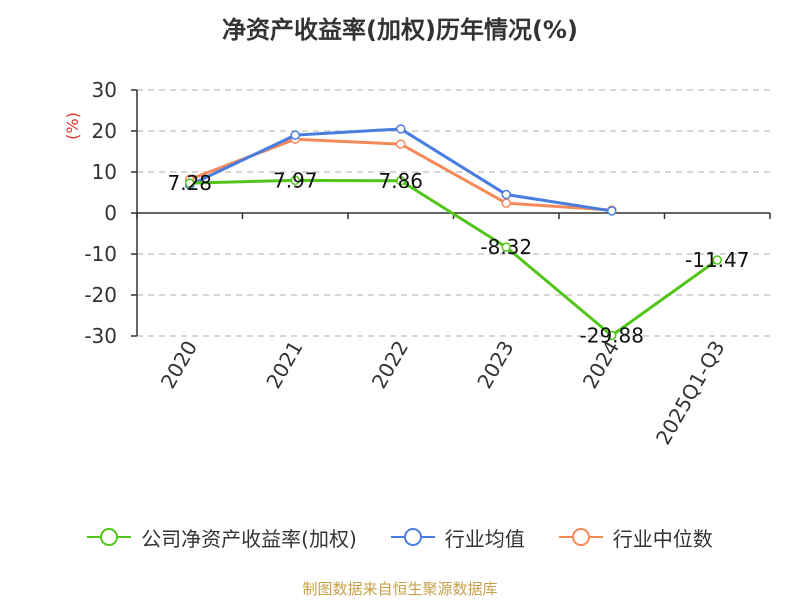  Describe the element at coordinates (495, 365) in the screenshot. I see `x-tick-label: 2023` at that location.